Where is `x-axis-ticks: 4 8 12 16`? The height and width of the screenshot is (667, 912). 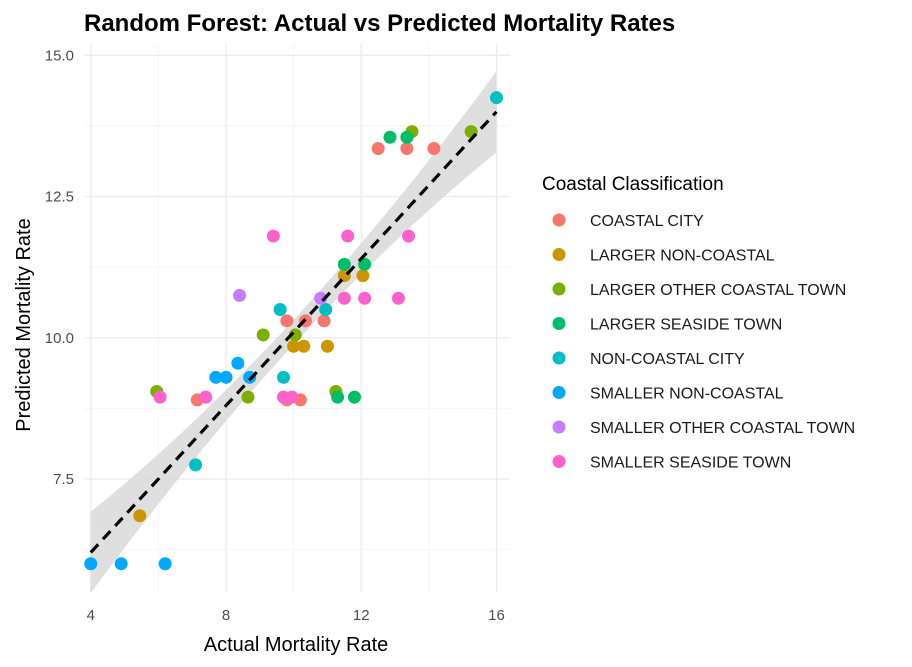 x-axis-ticks: 4 8 12 16 is located at coordinates (296, 615).